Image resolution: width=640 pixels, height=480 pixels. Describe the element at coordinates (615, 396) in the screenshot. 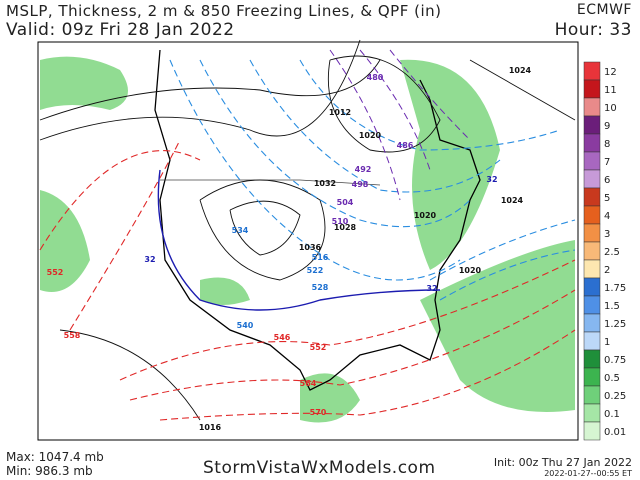

I see `legend-label: 0.25` at that location.